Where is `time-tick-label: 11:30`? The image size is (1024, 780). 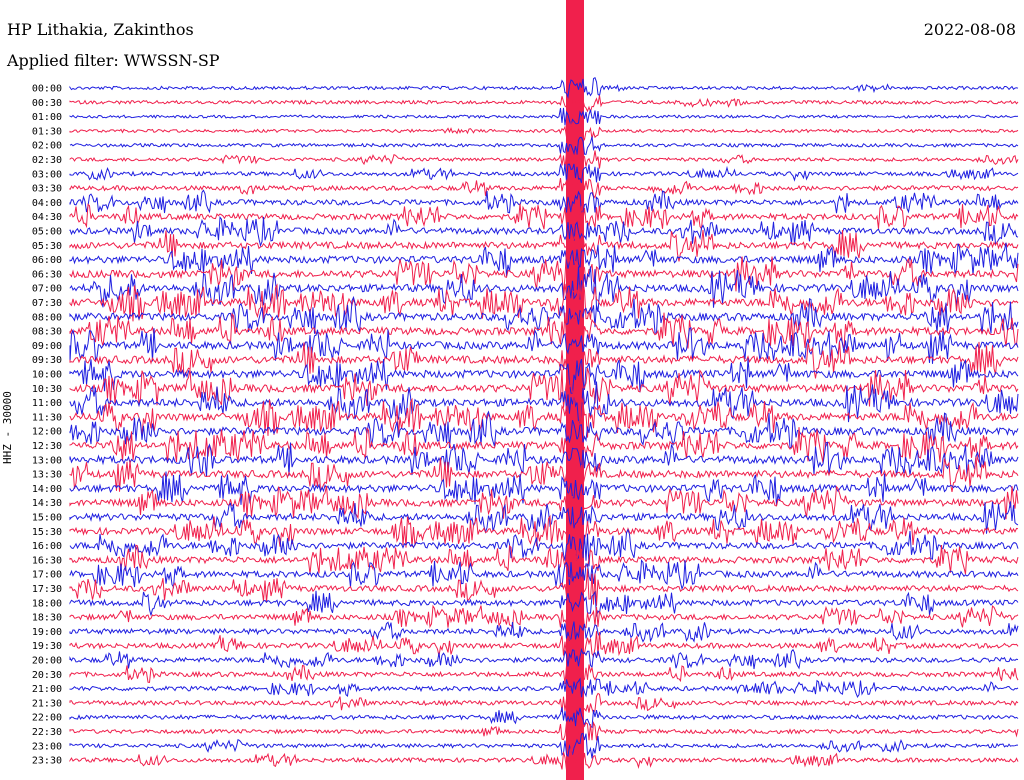 time-tick-label: 11:30 is located at coordinates (47, 417).